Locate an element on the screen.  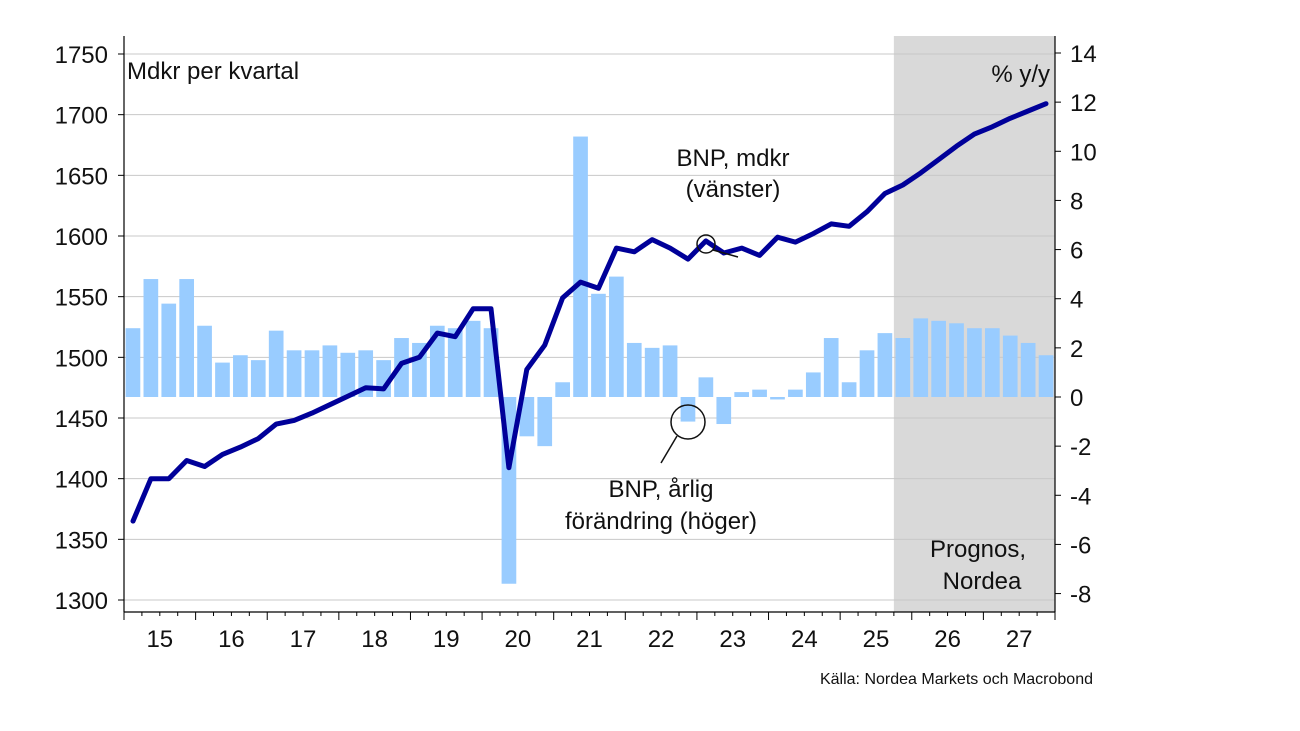
bar-annotation-line2: förändring (höger) is located at coordinates (661, 521).